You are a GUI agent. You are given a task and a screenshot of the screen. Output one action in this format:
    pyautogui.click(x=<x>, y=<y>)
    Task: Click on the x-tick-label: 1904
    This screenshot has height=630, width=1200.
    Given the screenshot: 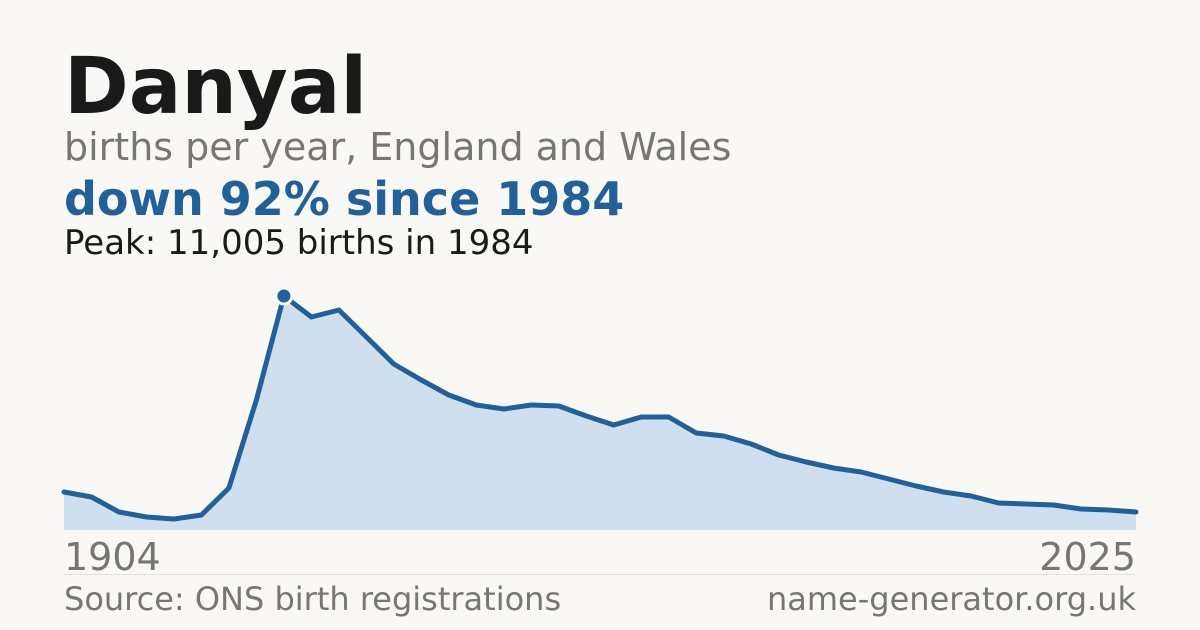 What is the action you would take?
    pyautogui.click(x=112, y=557)
    